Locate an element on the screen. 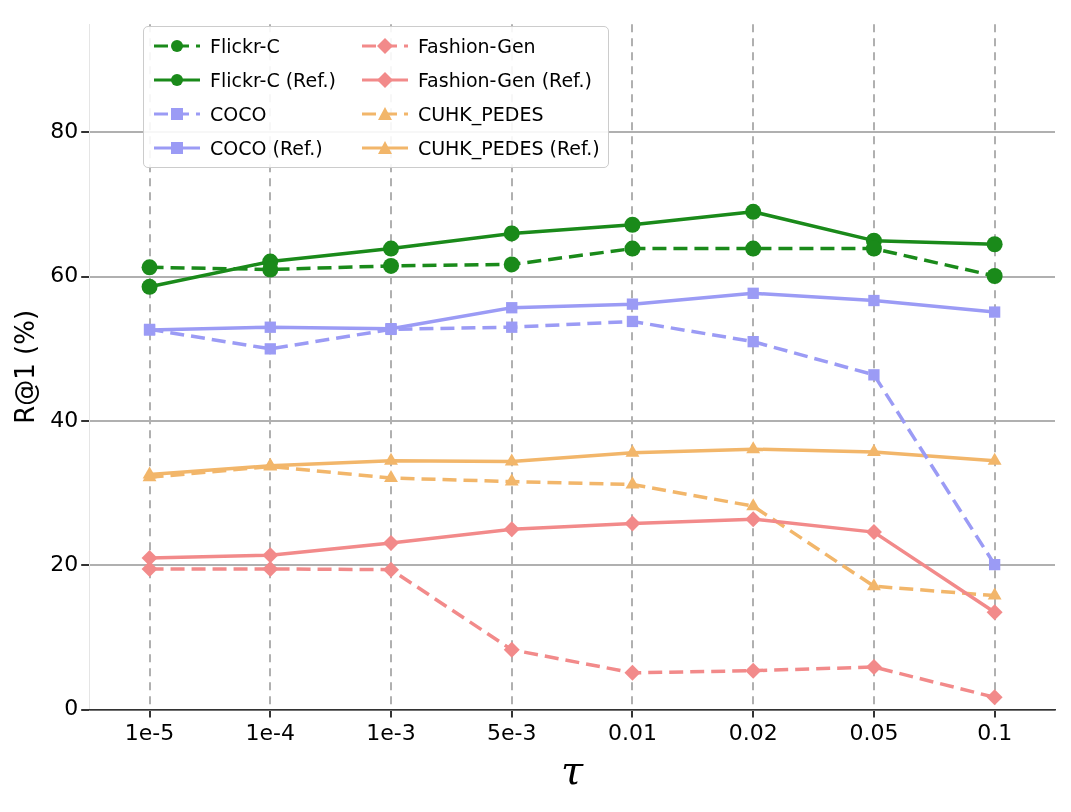 The height and width of the screenshot is (812, 1071). y-tick-label: 0 is located at coordinates (71, 708).